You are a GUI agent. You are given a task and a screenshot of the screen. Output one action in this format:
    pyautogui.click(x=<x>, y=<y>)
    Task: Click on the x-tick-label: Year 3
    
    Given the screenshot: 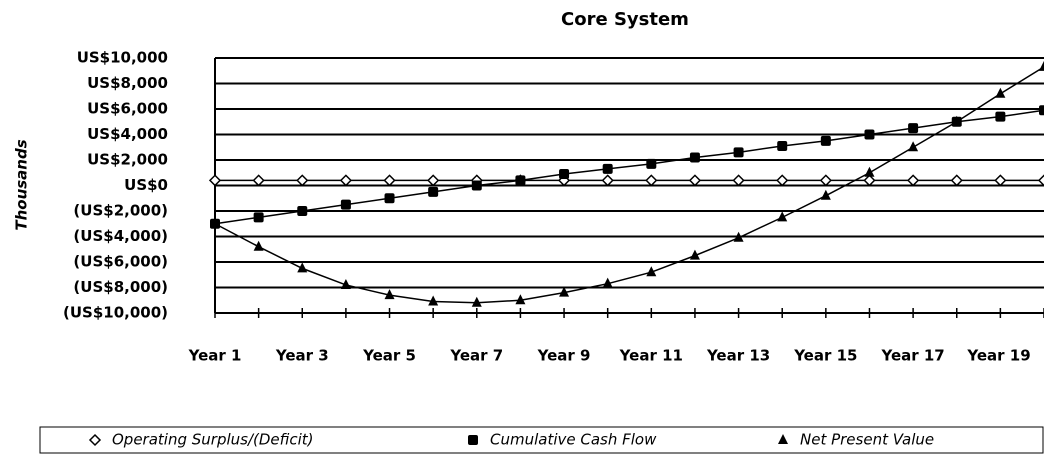 What is the action you would take?
    pyautogui.click(x=302, y=356)
    